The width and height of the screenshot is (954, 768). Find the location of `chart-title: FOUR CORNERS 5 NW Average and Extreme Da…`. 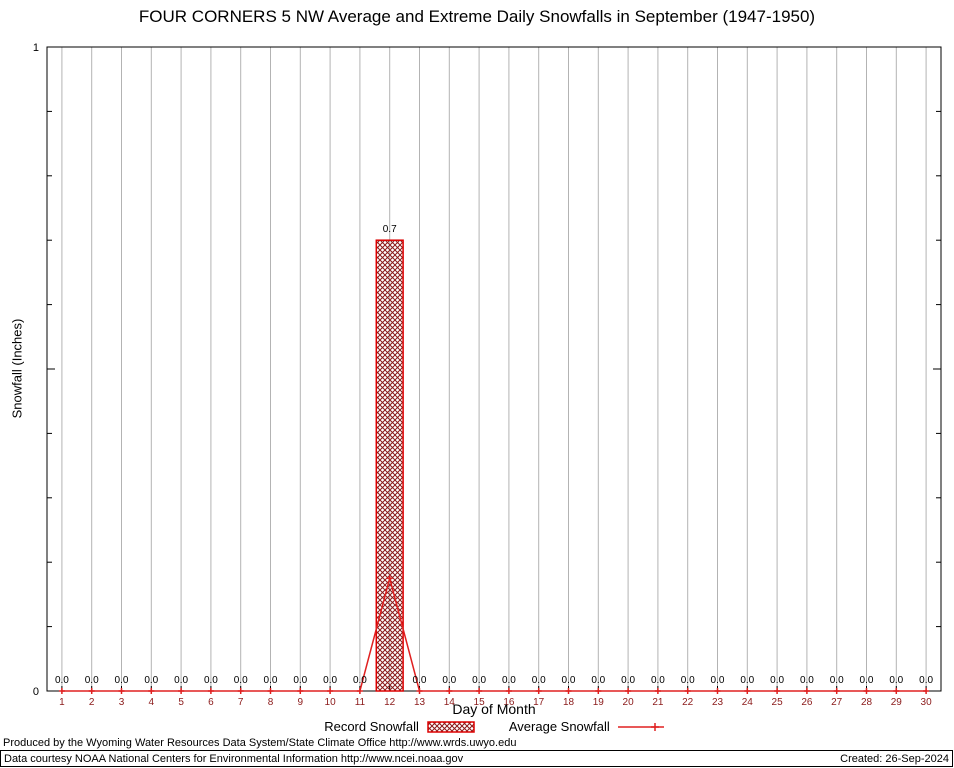

chart-title: FOUR CORNERS 5 NW Average and Extreme Da… is located at coordinates (477, 16).